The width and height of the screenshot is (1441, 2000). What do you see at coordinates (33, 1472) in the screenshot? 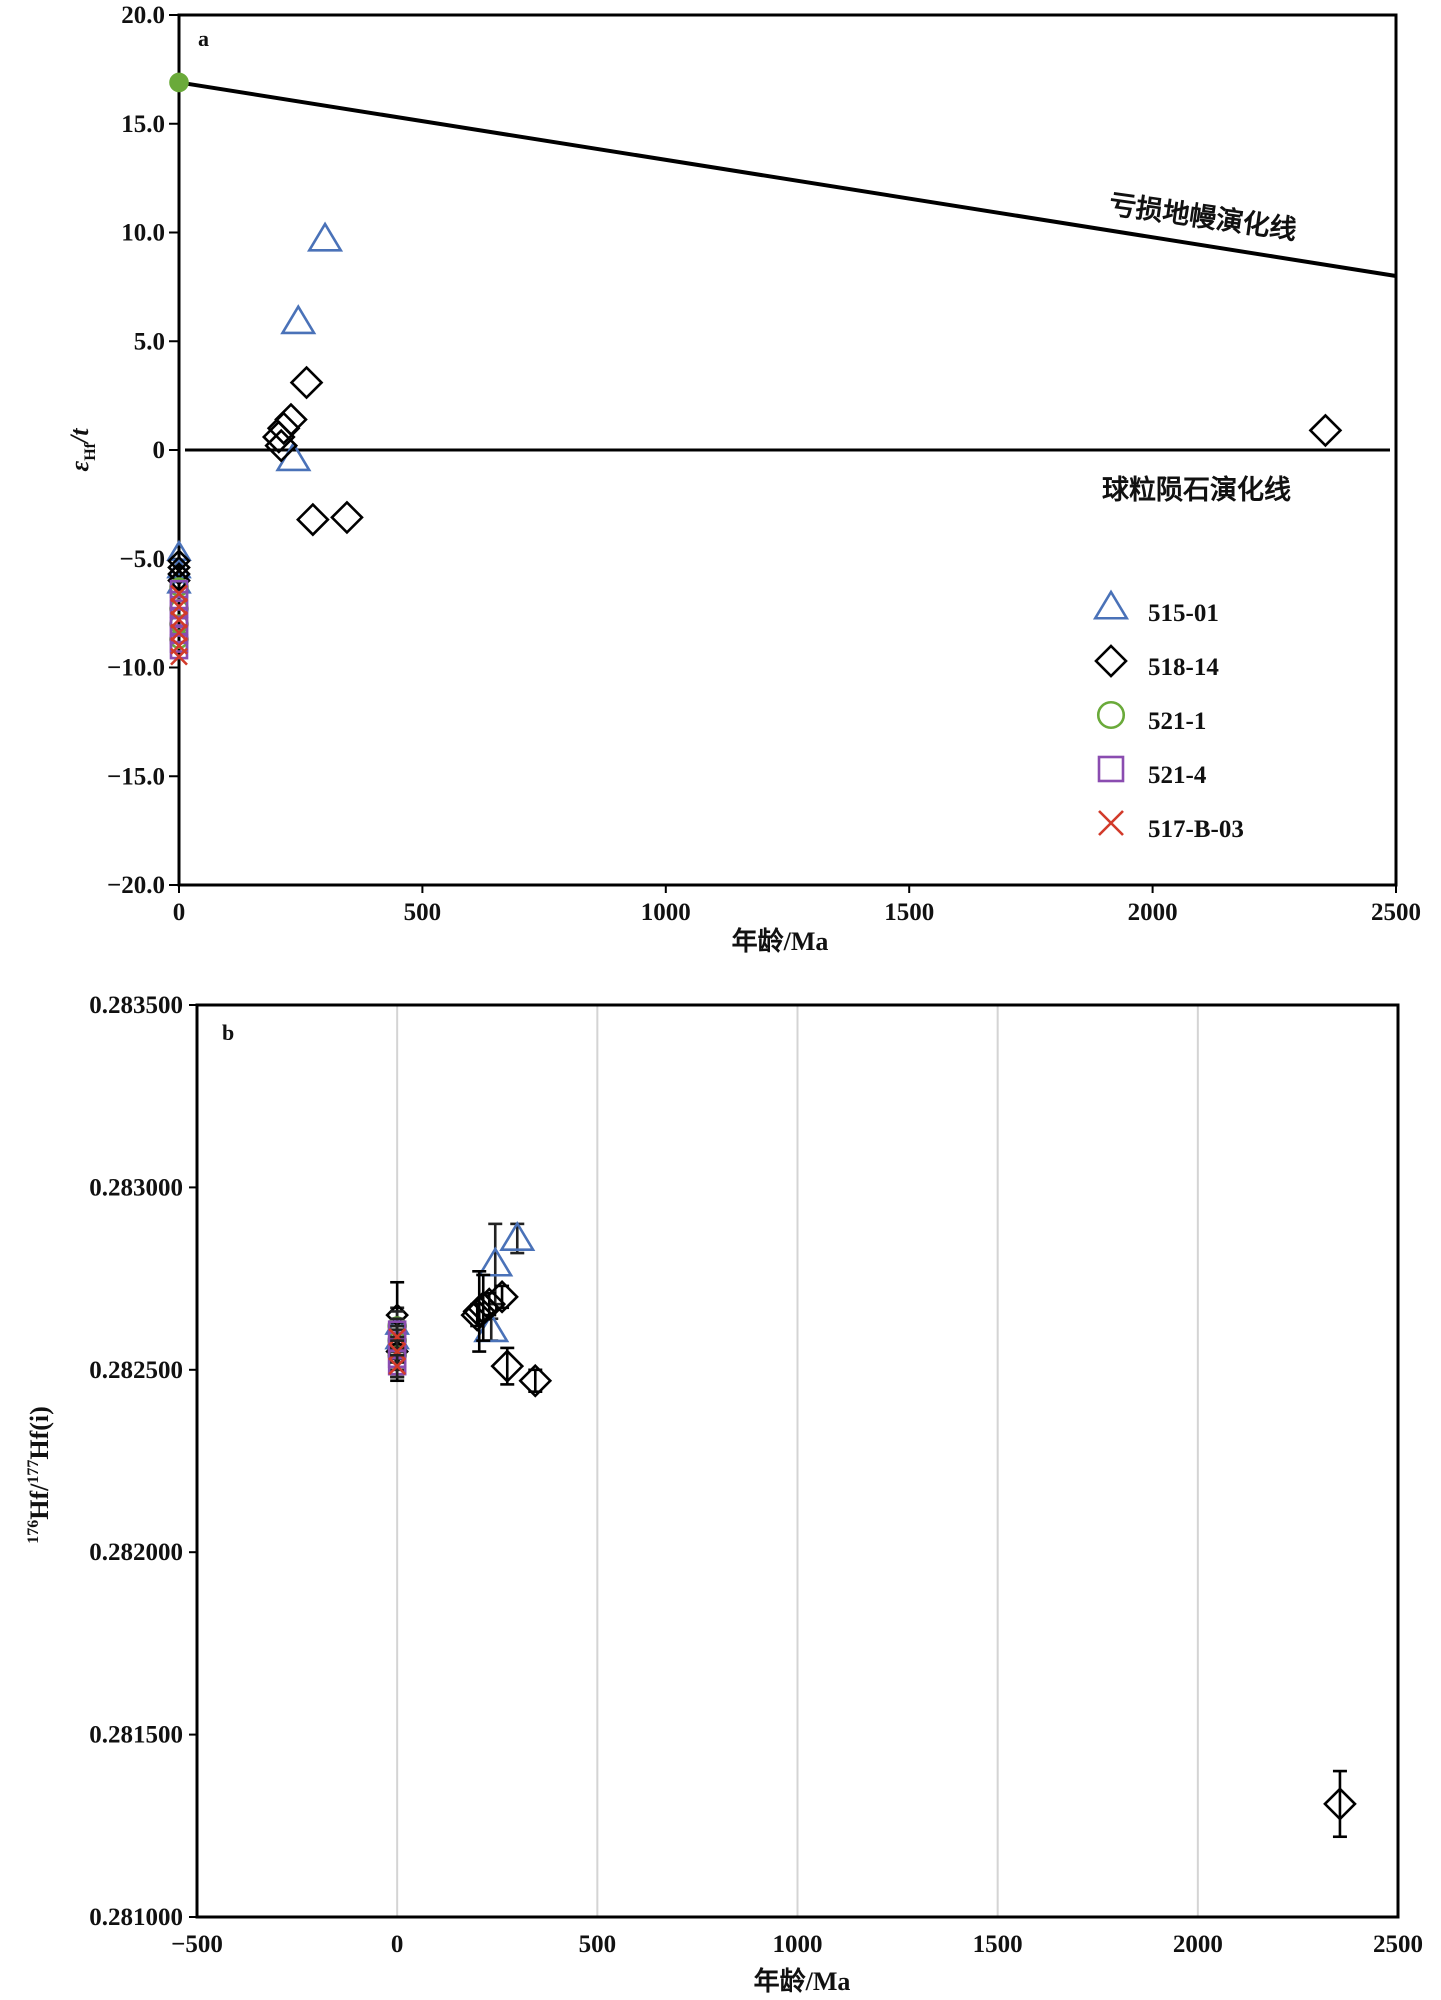
I see `y-title-b-sup2: 177` at bounding box center [33, 1472].